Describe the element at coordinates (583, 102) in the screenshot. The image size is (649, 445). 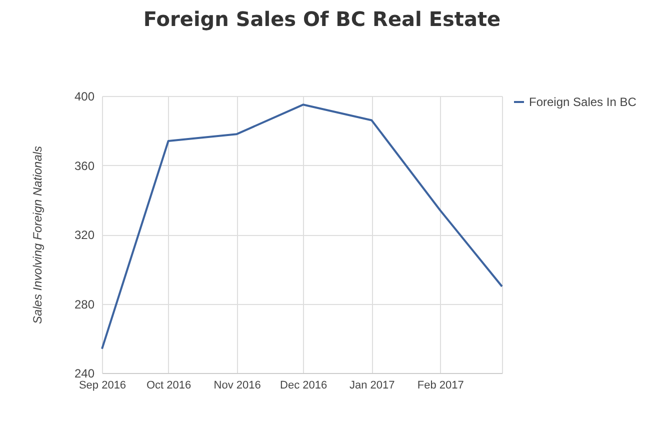
I see `legend-label: Foreign Sales In BC` at that location.